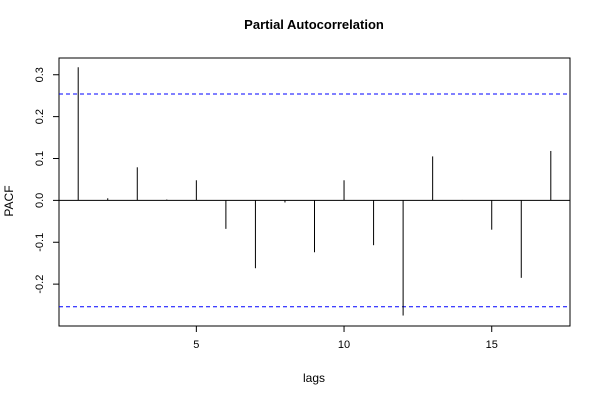  I want to click on y-axis: -0.2 -0.1 0.0 0.1 0.2 0.3, so click(46, 180).